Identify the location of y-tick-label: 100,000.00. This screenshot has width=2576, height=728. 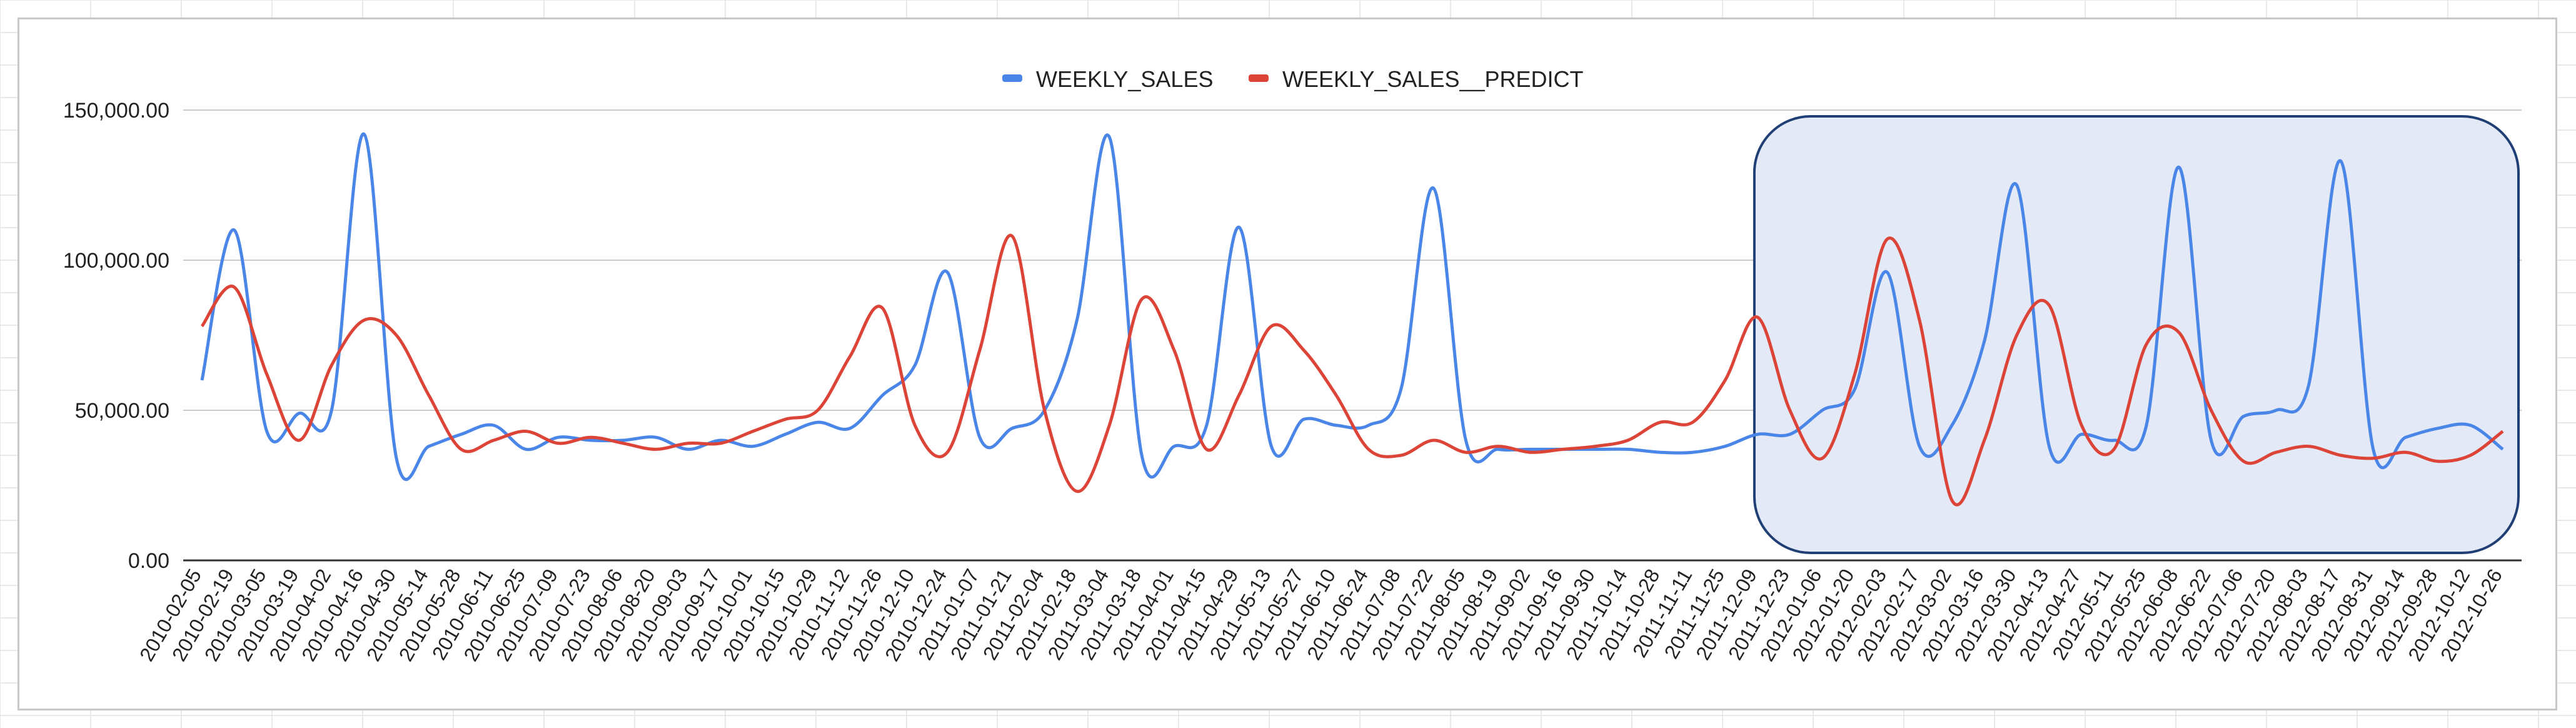
(116, 261).